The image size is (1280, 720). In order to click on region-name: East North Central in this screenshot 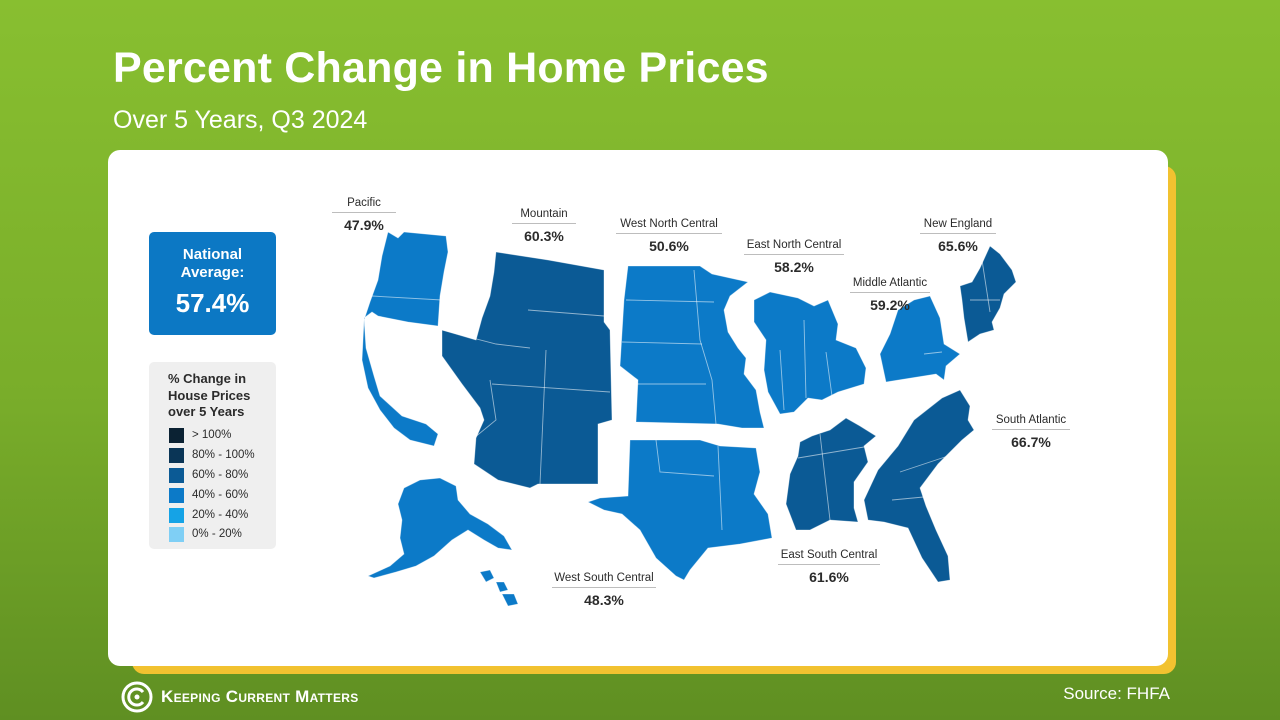, I will do `click(794, 247)`.